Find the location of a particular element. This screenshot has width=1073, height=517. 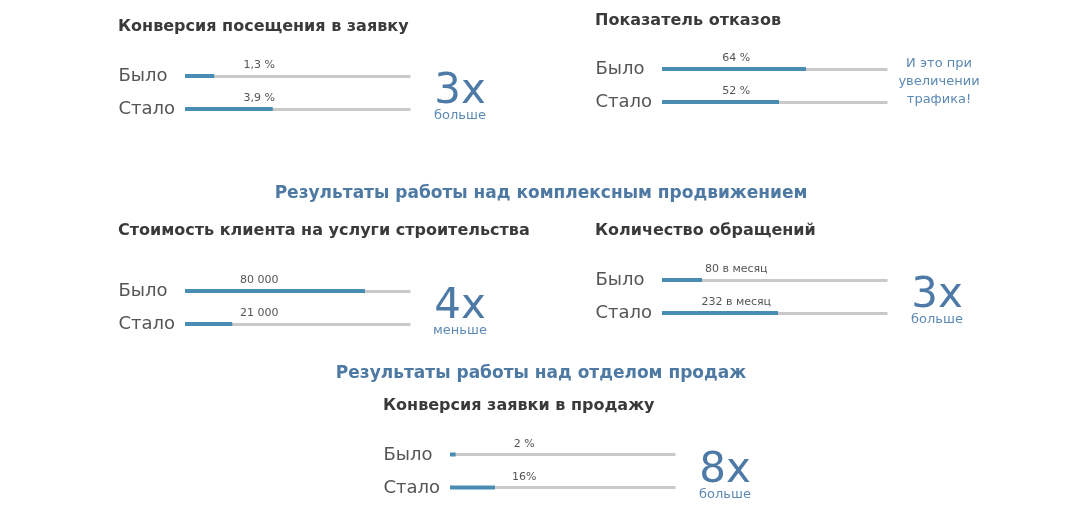

data-label: 80 в месяц is located at coordinates (736, 268).